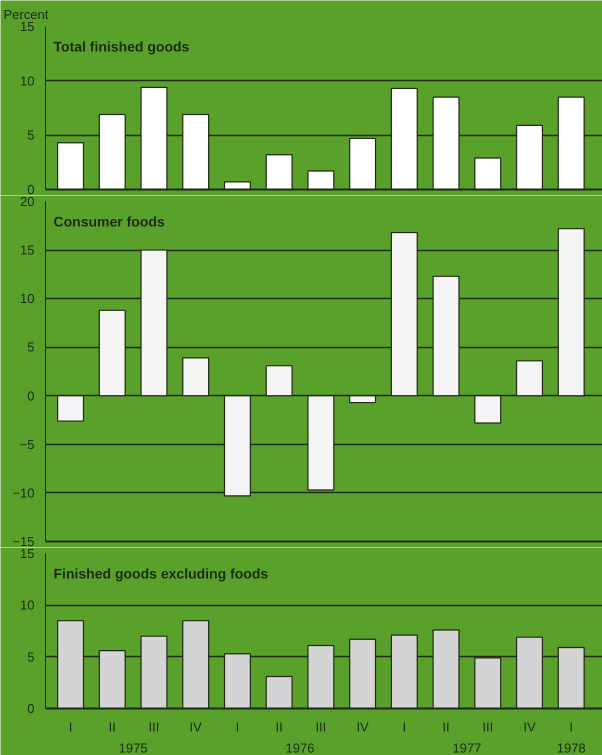 The width and height of the screenshot is (602, 755). What do you see at coordinates (109, 222) in the screenshot?
I see `text: Consumer foods` at bounding box center [109, 222].